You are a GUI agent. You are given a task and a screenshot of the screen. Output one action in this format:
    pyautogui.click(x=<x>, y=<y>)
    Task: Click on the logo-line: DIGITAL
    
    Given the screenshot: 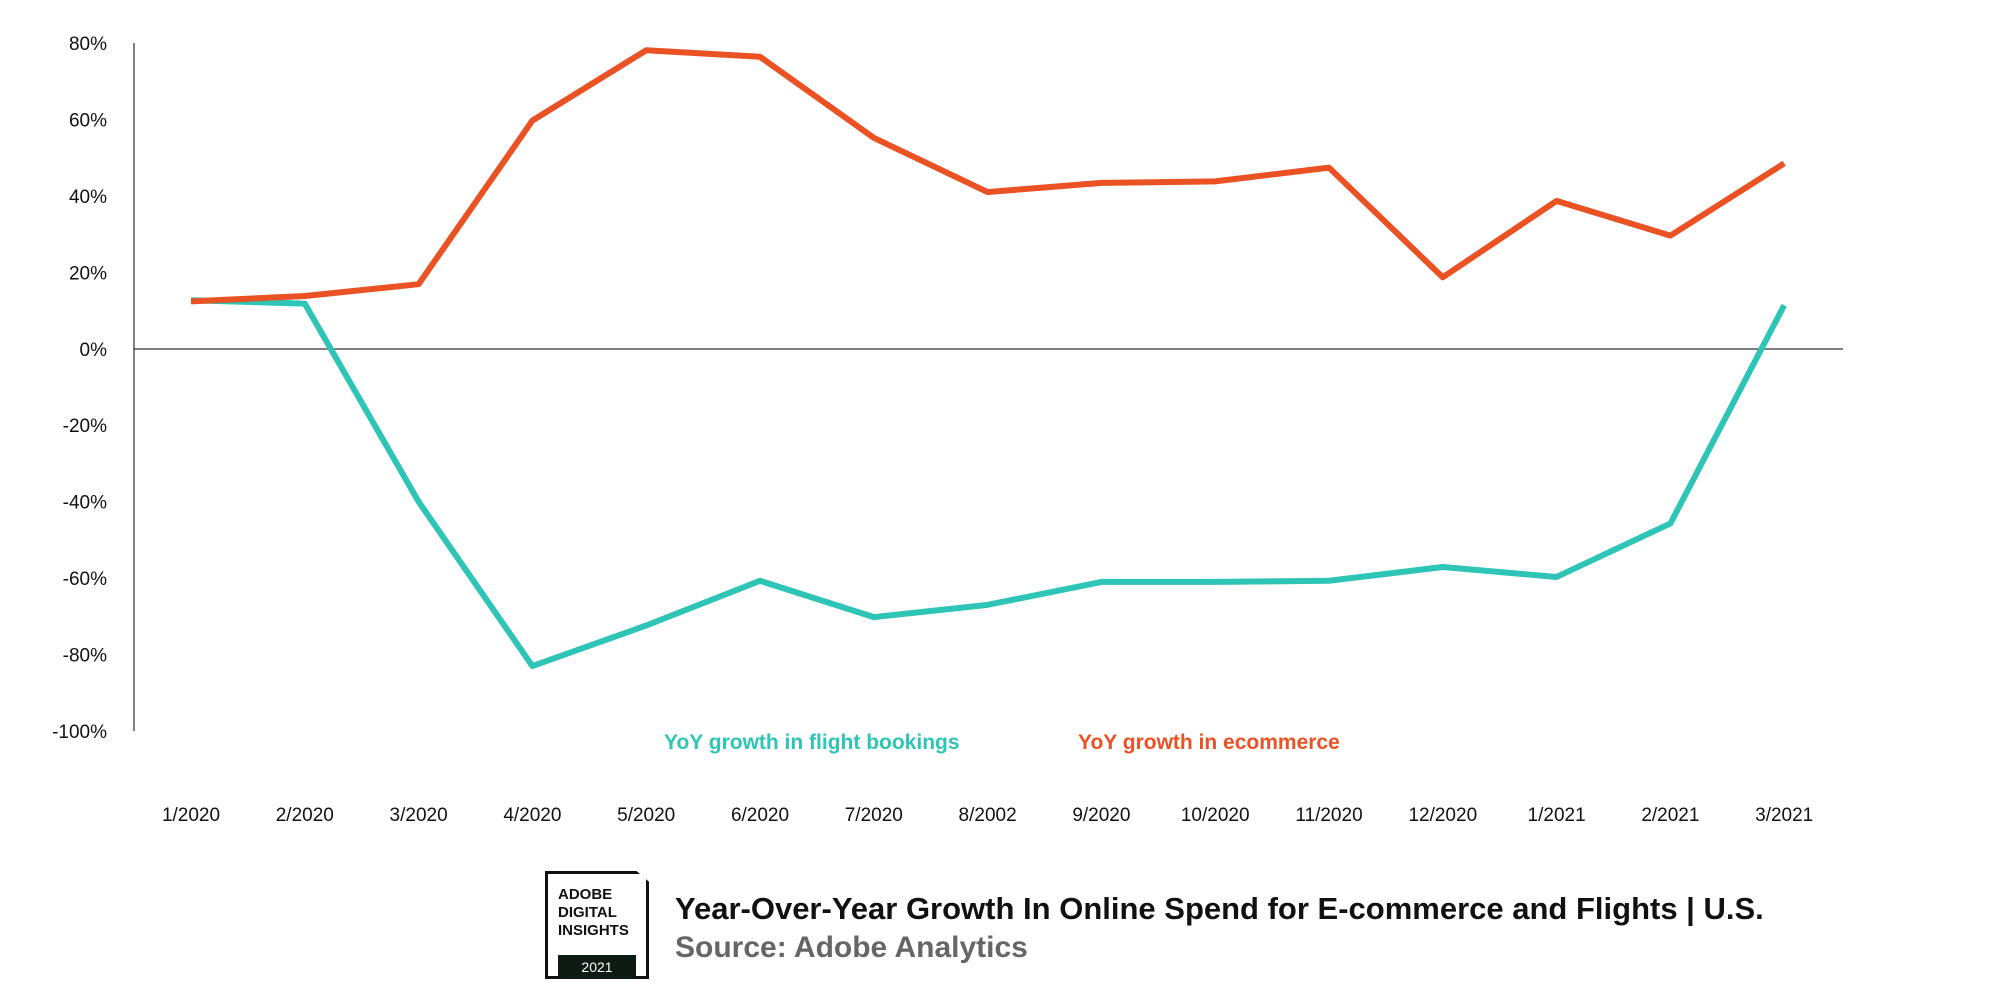 What is the action you would take?
    pyautogui.click(x=587, y=912)
    